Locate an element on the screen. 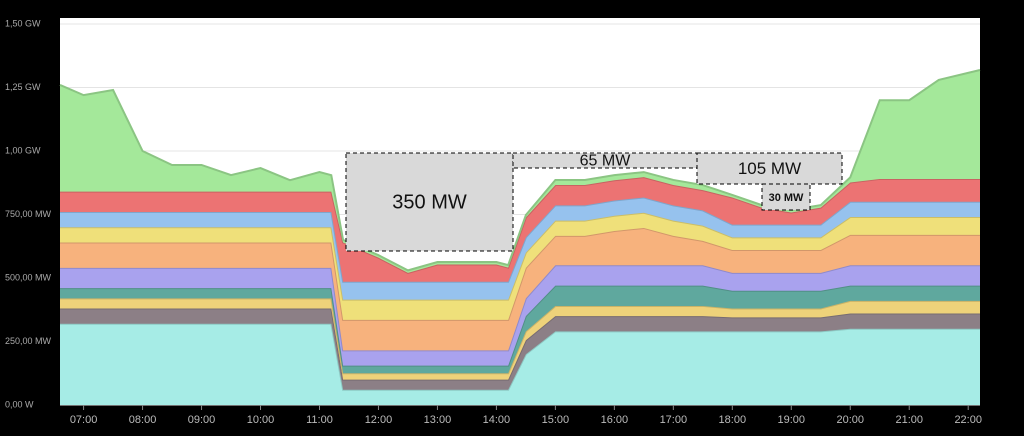 The width and height of the screenshot is (1024, 436). x-tick-label: 19:00 is located at coordinates (792, 420).